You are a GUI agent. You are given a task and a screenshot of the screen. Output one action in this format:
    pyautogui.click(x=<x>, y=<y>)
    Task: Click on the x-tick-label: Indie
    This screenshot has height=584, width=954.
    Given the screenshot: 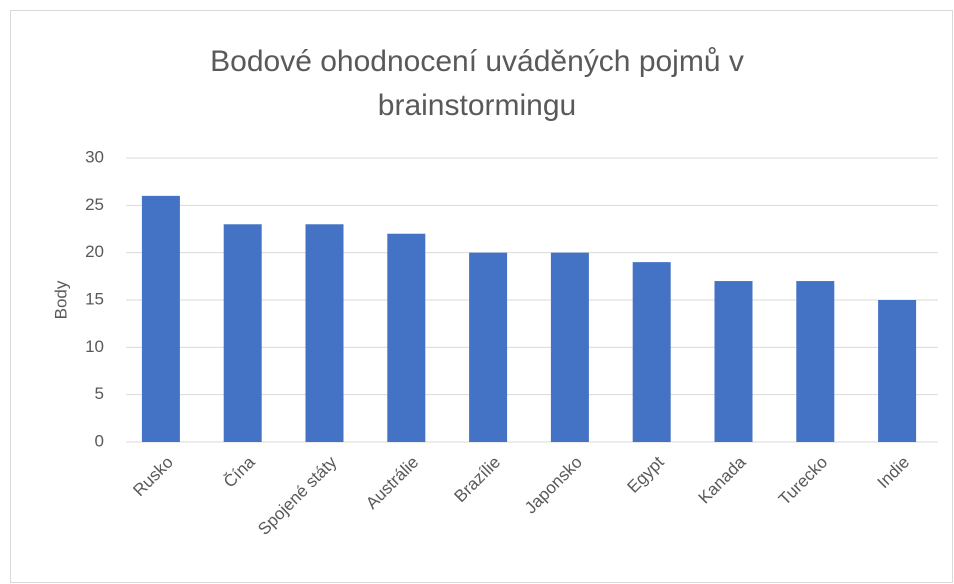 What is the action you would take?
    pyautogui.click(x=894, y=473)
    